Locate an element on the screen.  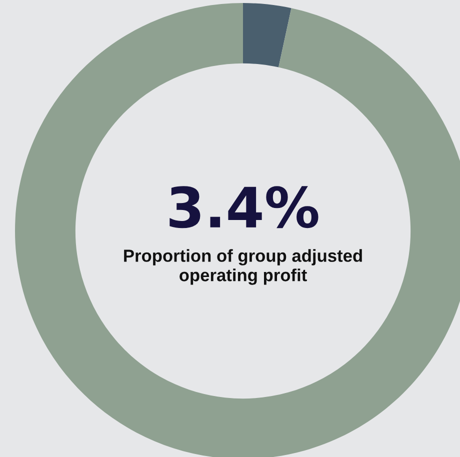
text: 3.4% is located at coordinates (244, 207).